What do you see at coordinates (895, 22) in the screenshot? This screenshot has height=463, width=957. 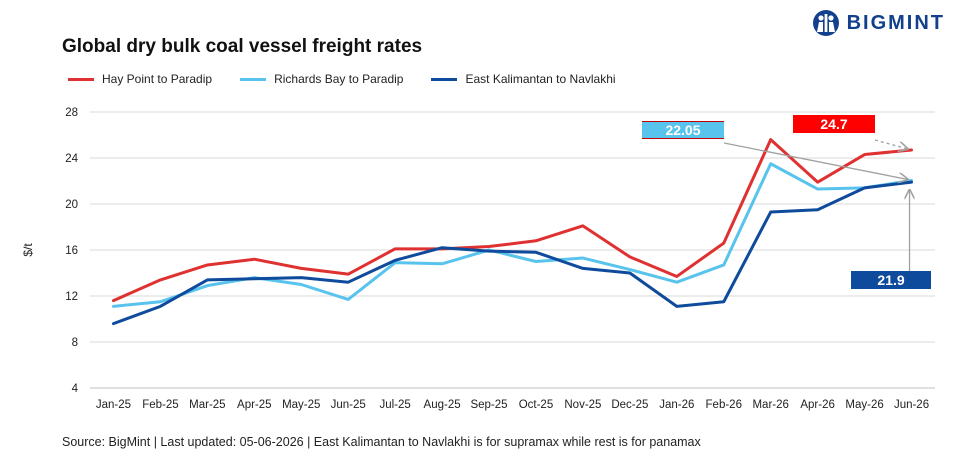 I see `brand-name: BIGMINT` at bounding box center [895, 22].